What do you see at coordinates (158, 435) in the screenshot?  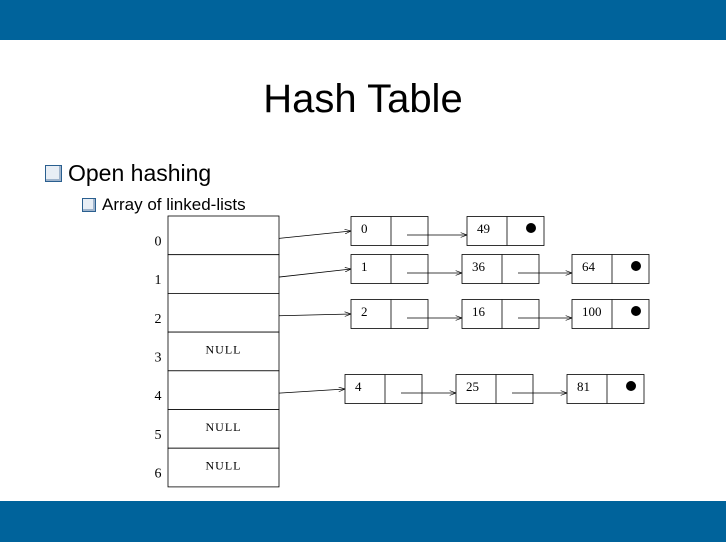 I see `bucket-index-label: 5` at bounding box center [158, 435].